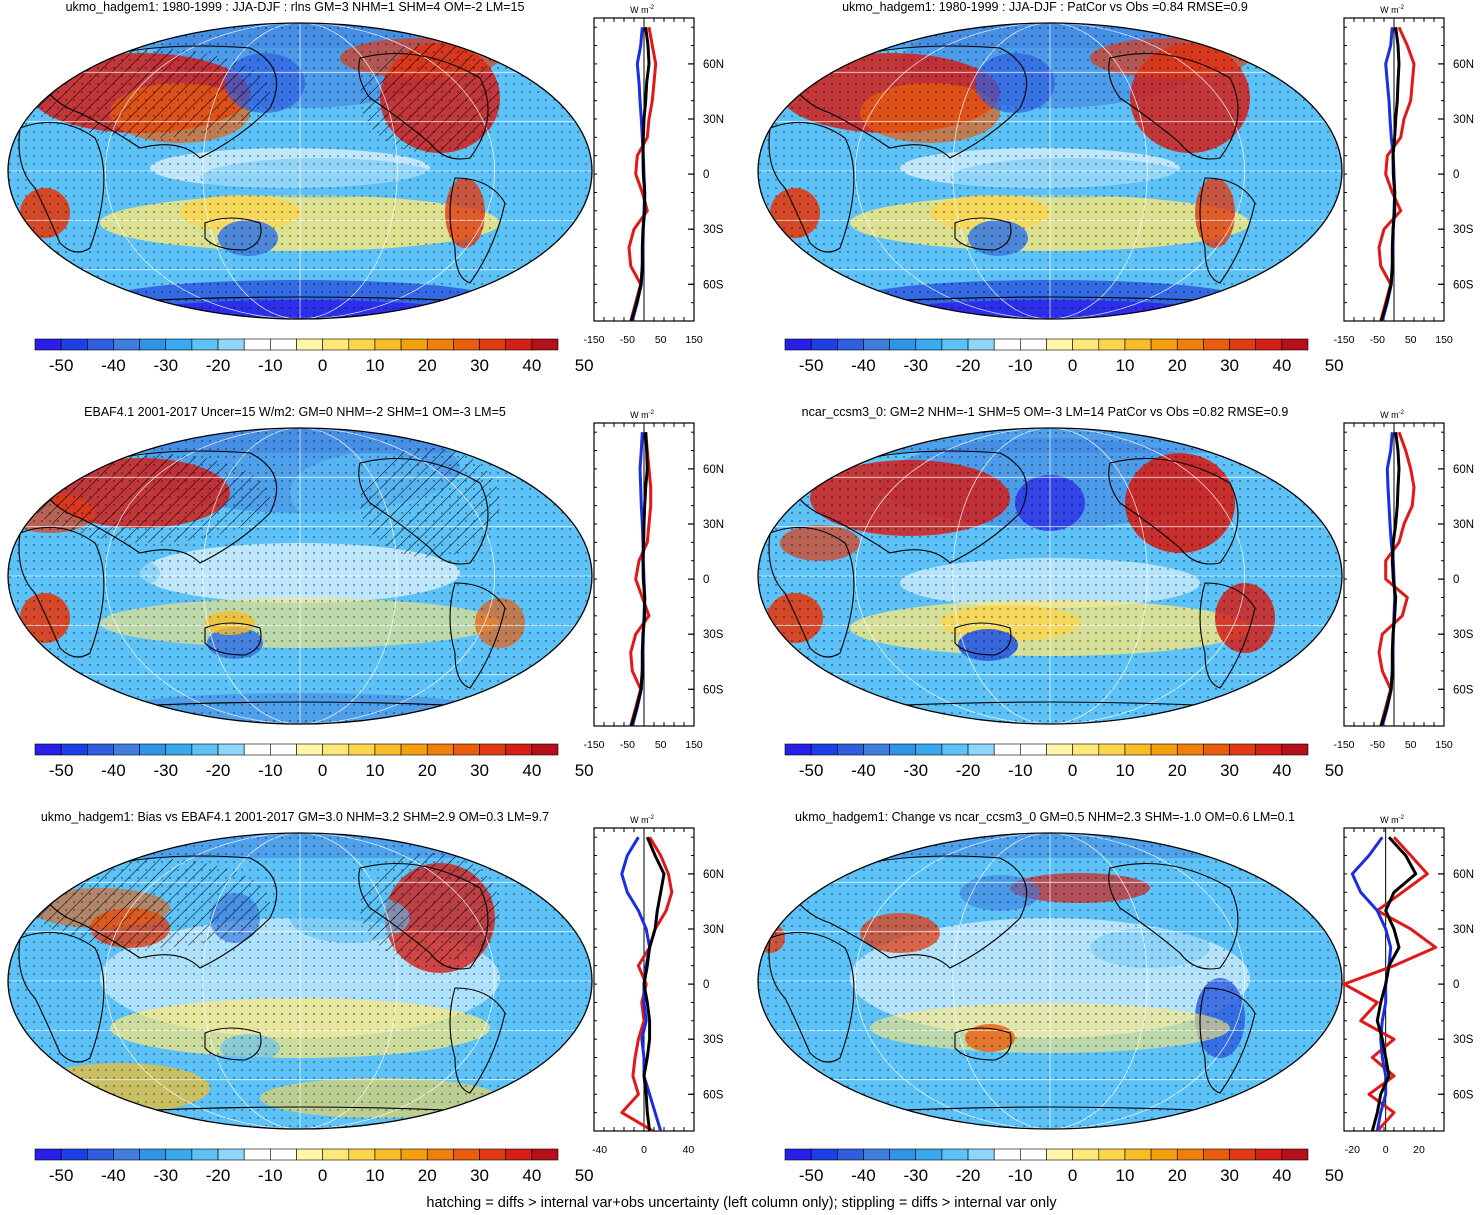  Describe the element at coordinates (713, 1040) in the screenshot. I see `lat-tick-label: 30S` at that location.